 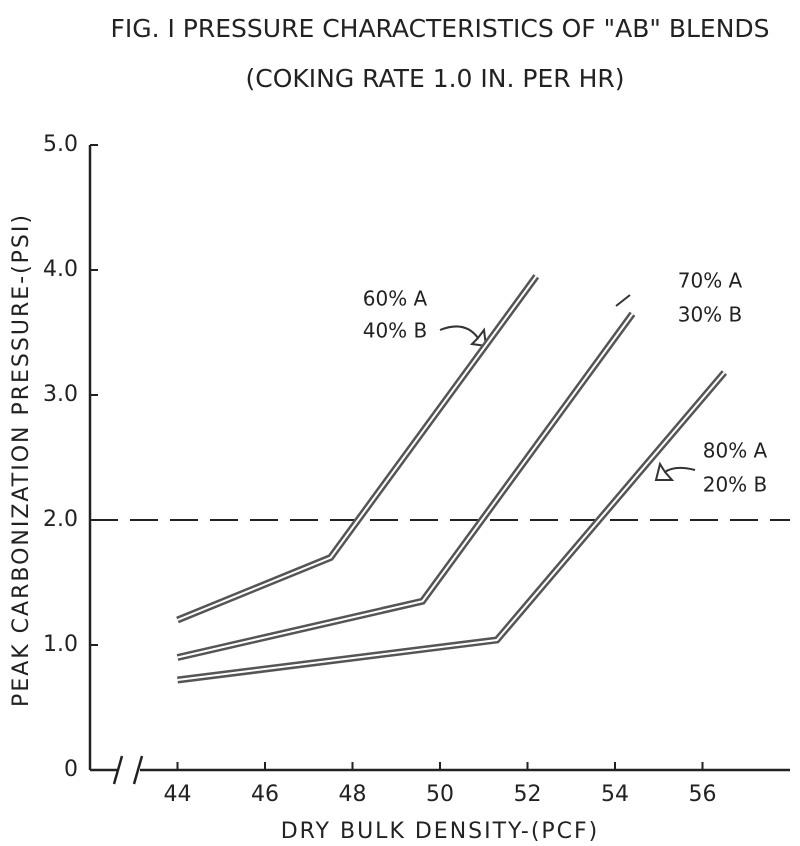 What do you see at coordinates (710, 315) in the screenshot?
I see `series-label: 30% B` at bounding box center [710, 315].